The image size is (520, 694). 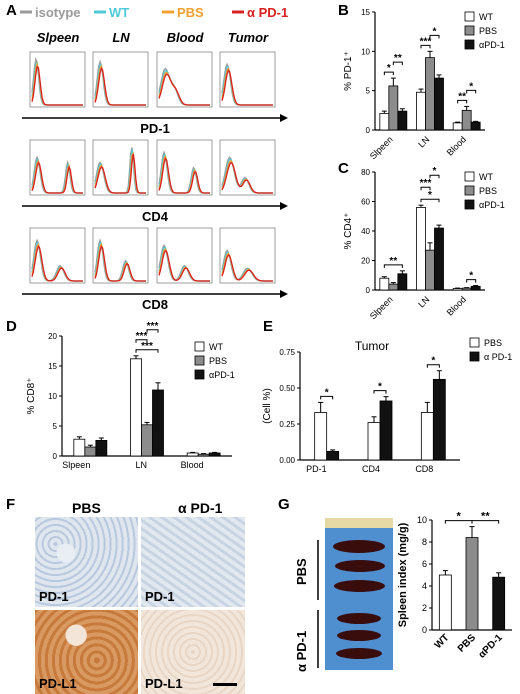 I want to click on panel-letter-d: D, so click(x=11, y=326).